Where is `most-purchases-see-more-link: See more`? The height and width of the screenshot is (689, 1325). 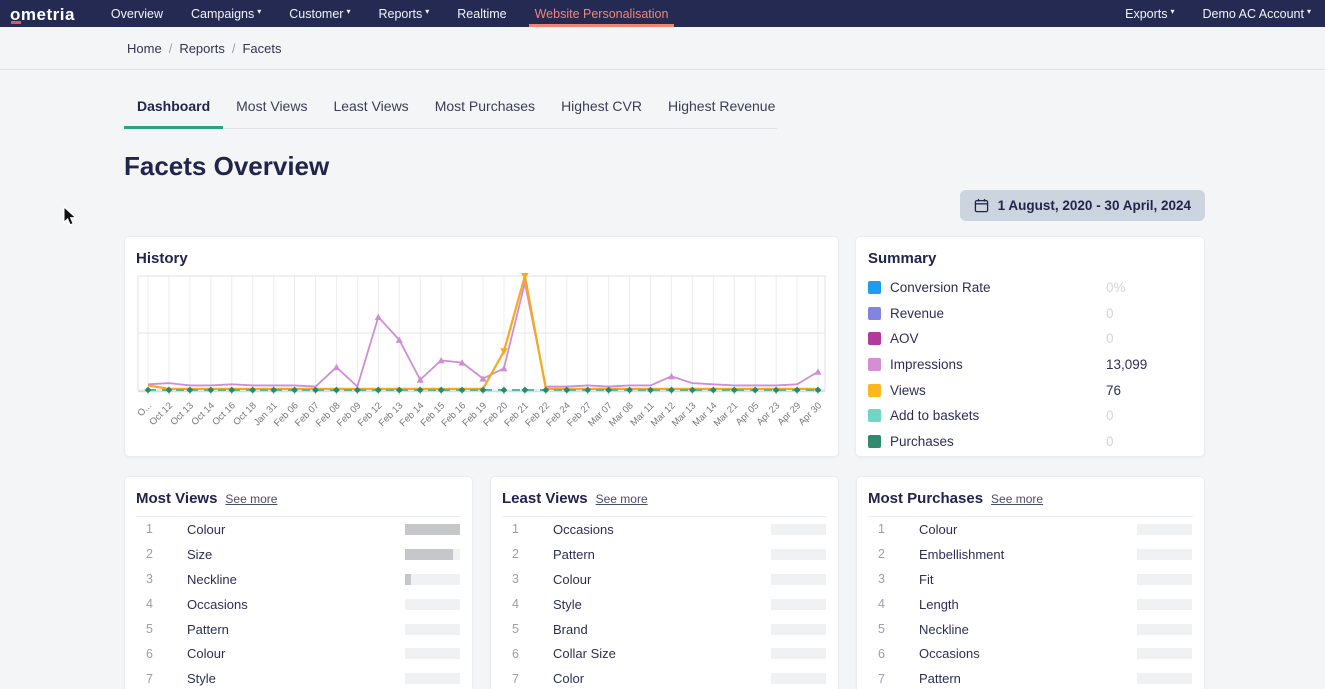
most-purchases-see-more-link: See more is located at coordinates (1017, 499).